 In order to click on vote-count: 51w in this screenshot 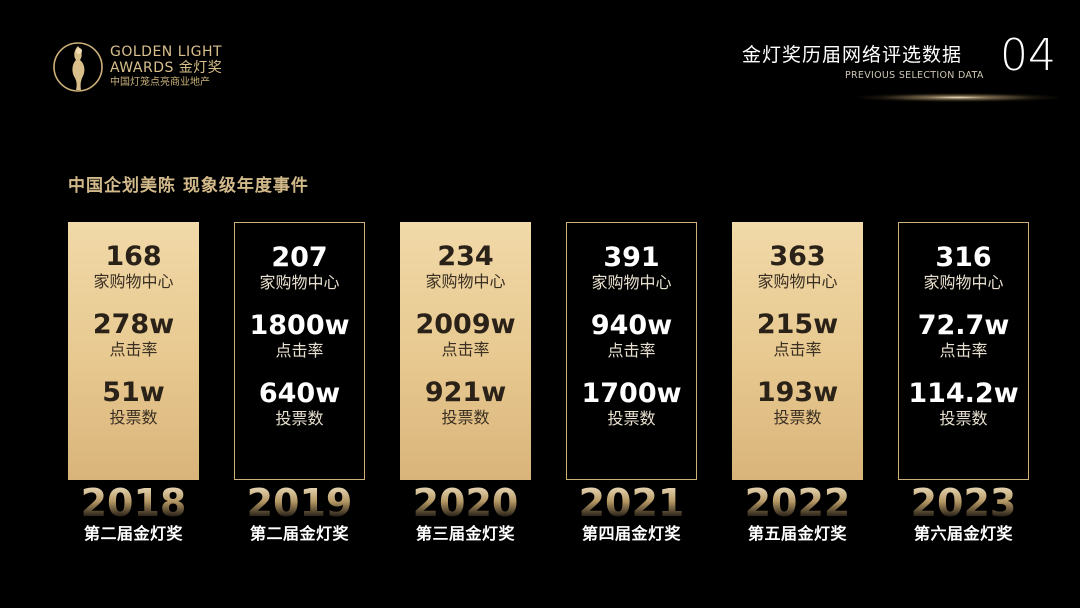, I will do `click(133, 392)`.